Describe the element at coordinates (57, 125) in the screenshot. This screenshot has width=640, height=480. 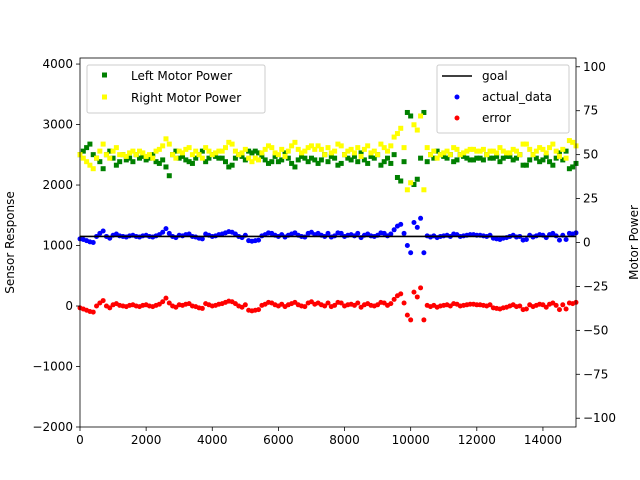
I see `y-tick-label: 3000` at that location.